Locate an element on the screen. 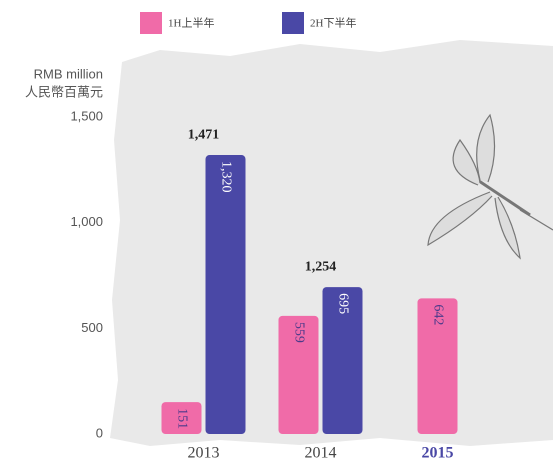 The image size is (553, 462). total-label: 1,254 is located at coordinates (321, 266).